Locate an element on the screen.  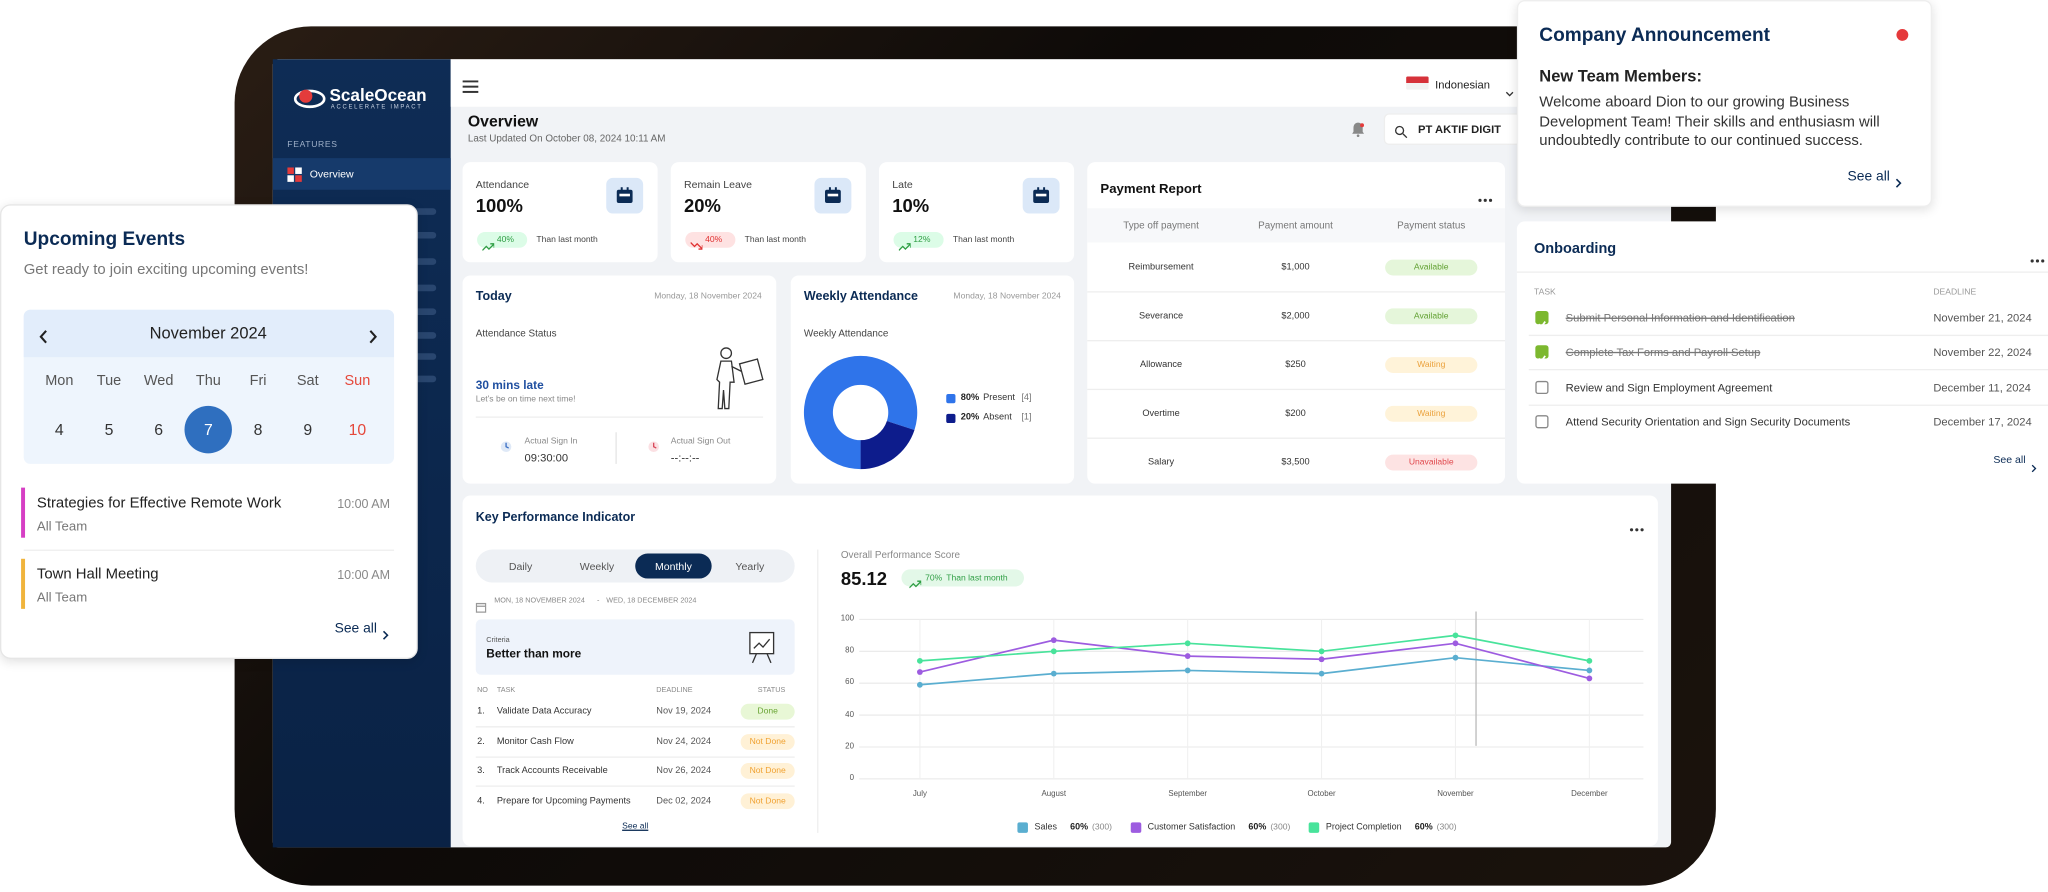
stat-label: Remain Leave is located at coordinates (717, 184).